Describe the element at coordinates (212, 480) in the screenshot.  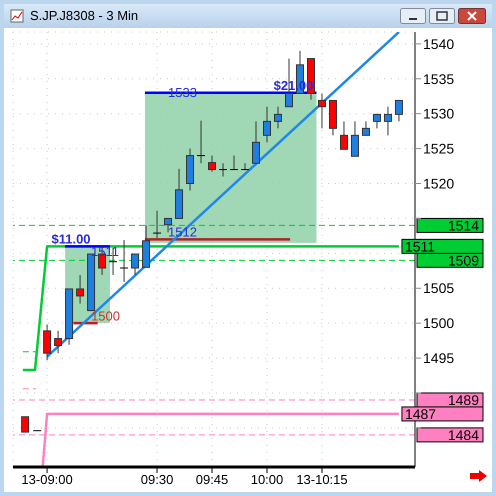
I see `x-tick-label: 09:45` at that location.